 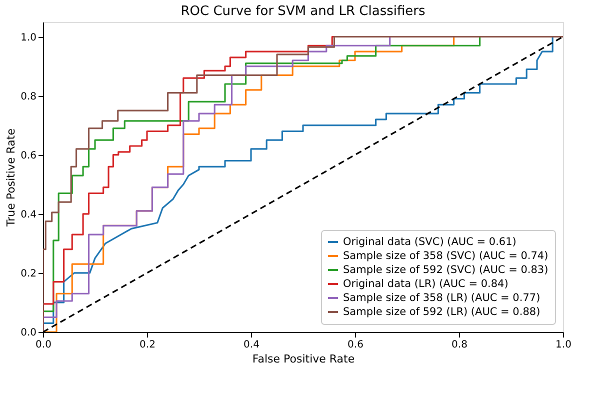 I want to click on x-tick-label: 0.6, so click(x=356, y=345).